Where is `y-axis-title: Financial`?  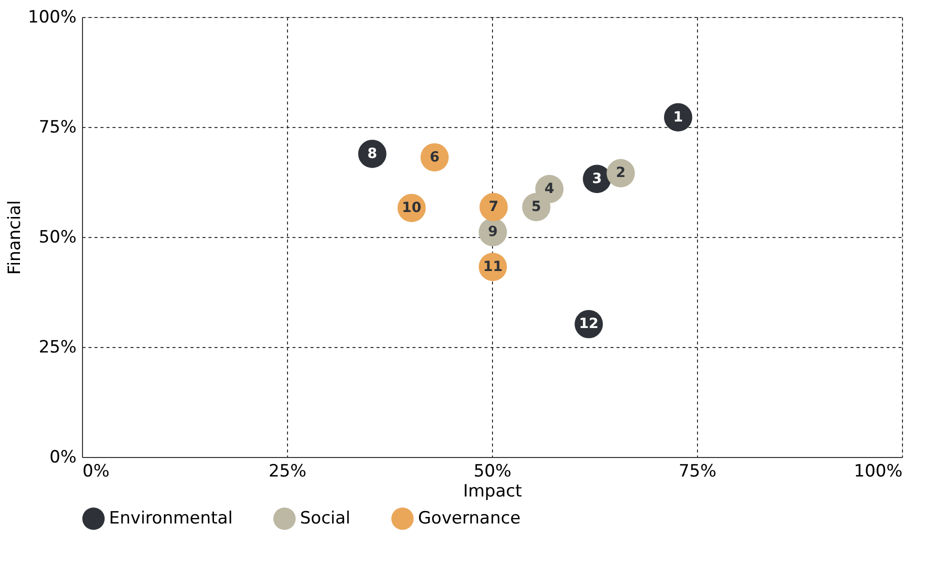 y-axis-title: Financial is located at coordinates (14, 237).